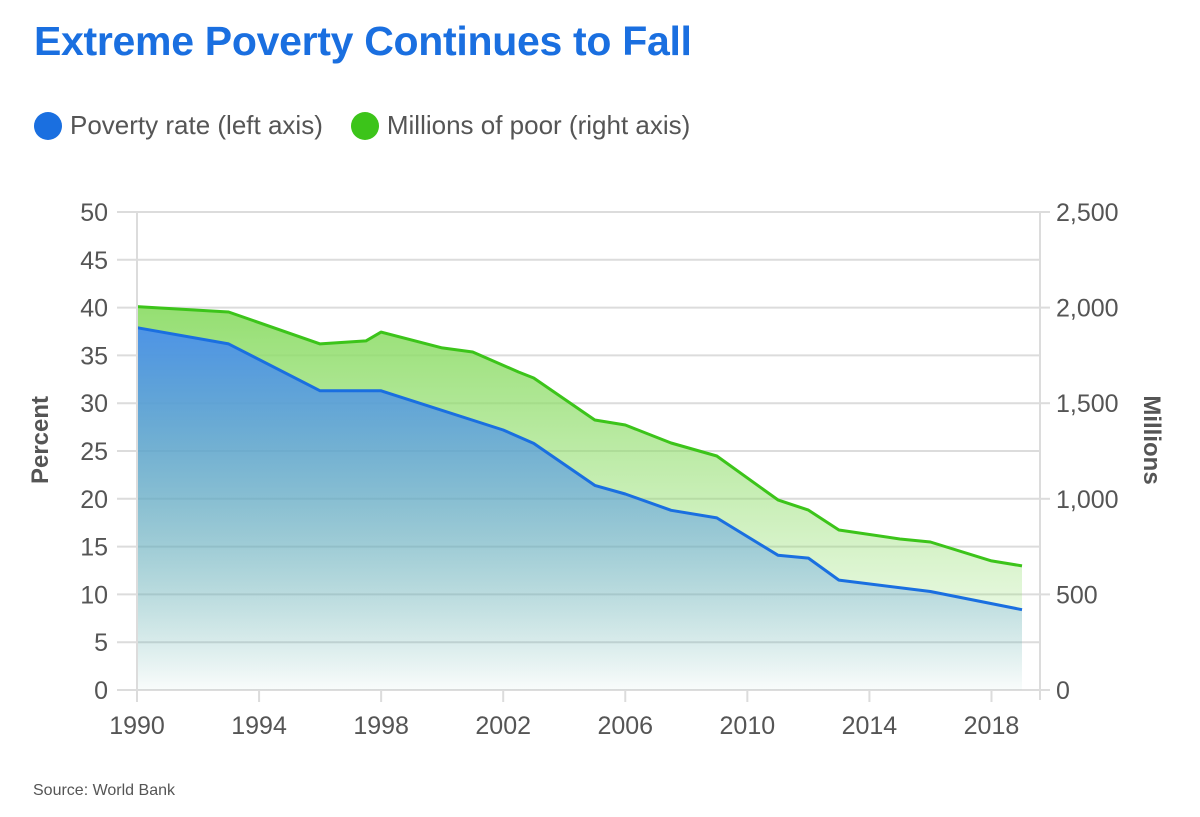 The width and height of the screenshot is (1200, 817). I want to click on y-tick-label: 25, so click(94, 452).